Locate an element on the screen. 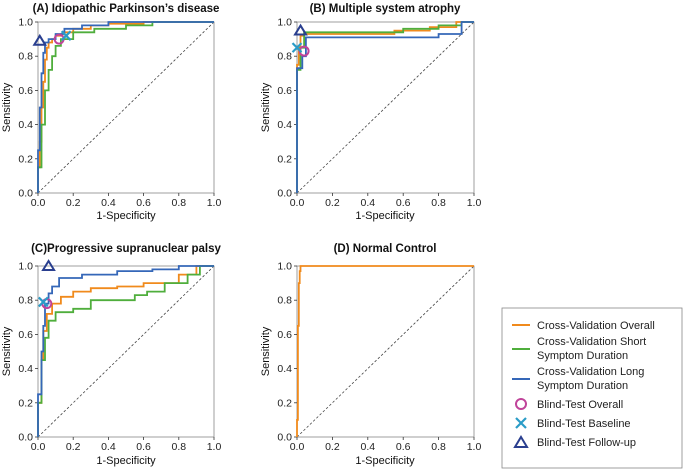 The image size is (685, 472). panel-title: (A) Idiopathic Parkinson’s disease is located at coordinates (126, 9).